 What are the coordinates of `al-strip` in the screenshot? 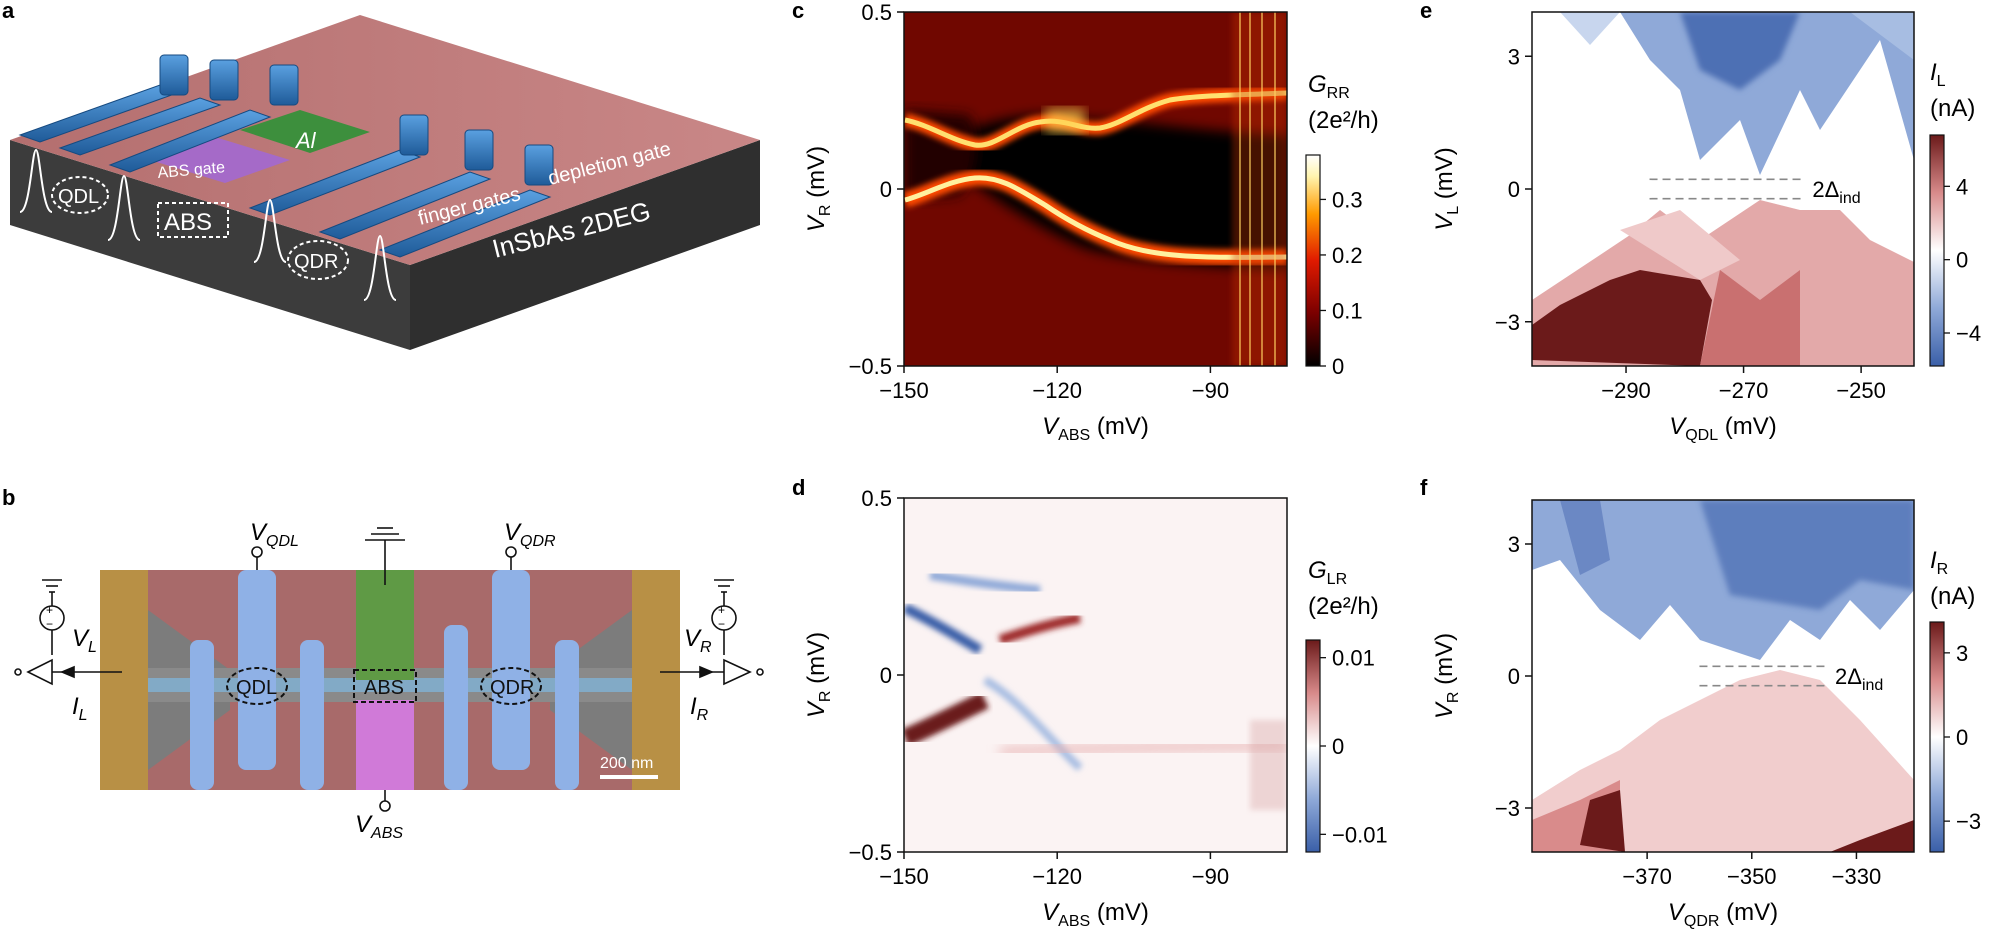 It's located at (385, 625).